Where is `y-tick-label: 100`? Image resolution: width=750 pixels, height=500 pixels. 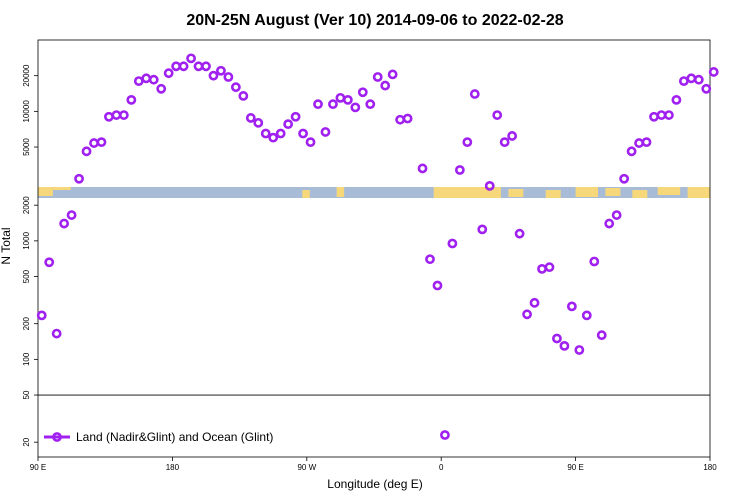 y-tick-label: 100 is located at coordinates (26, 359).